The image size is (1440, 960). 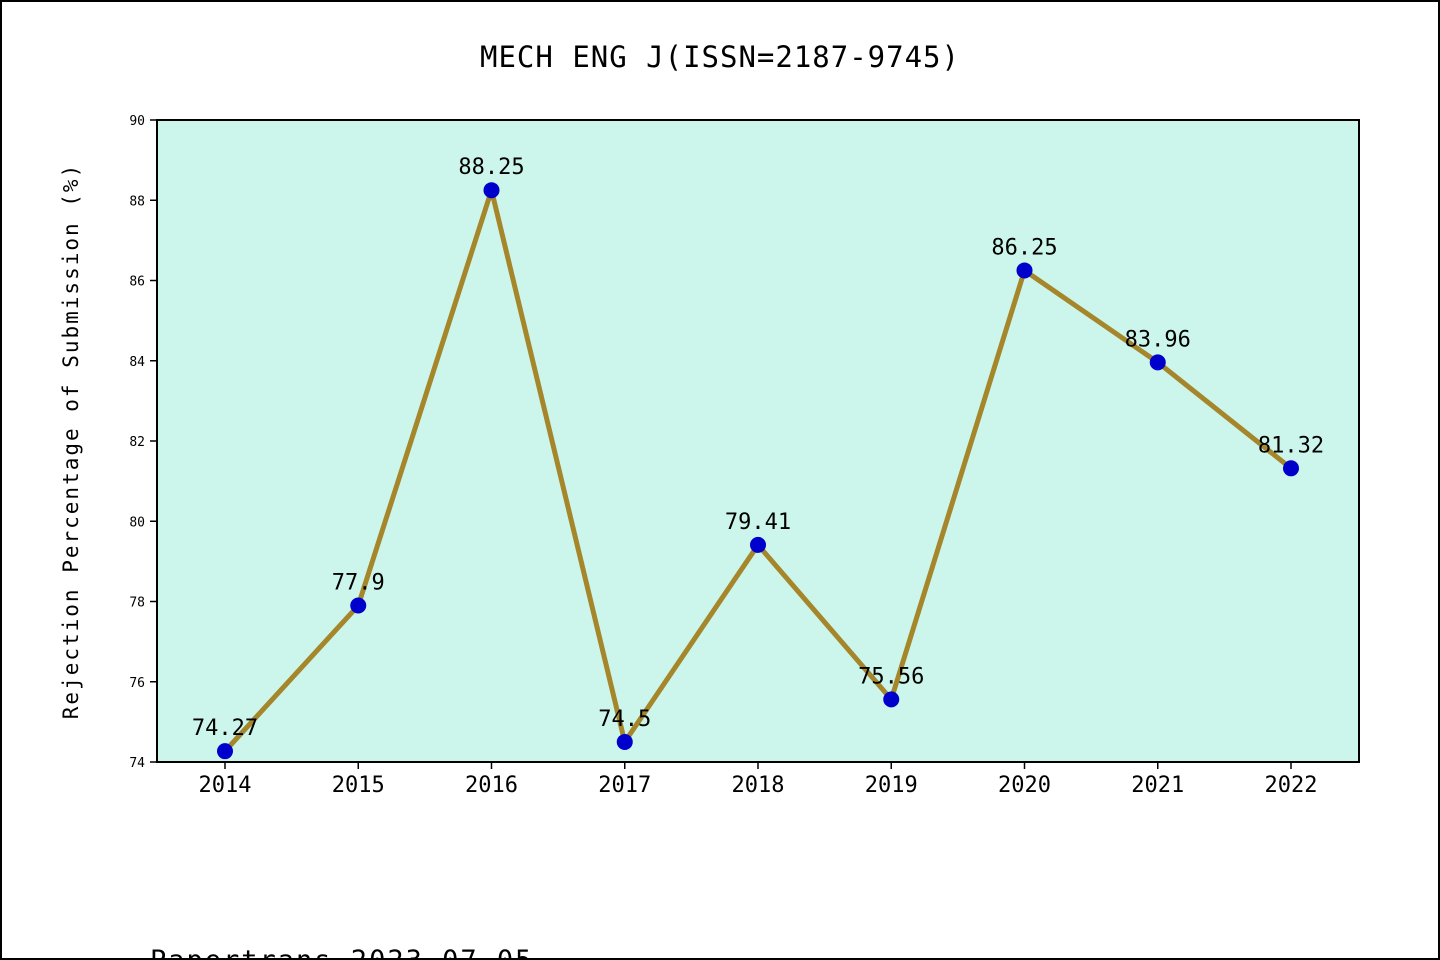 I want to click on y-tick-label: 76, so click(x=137, y=683).